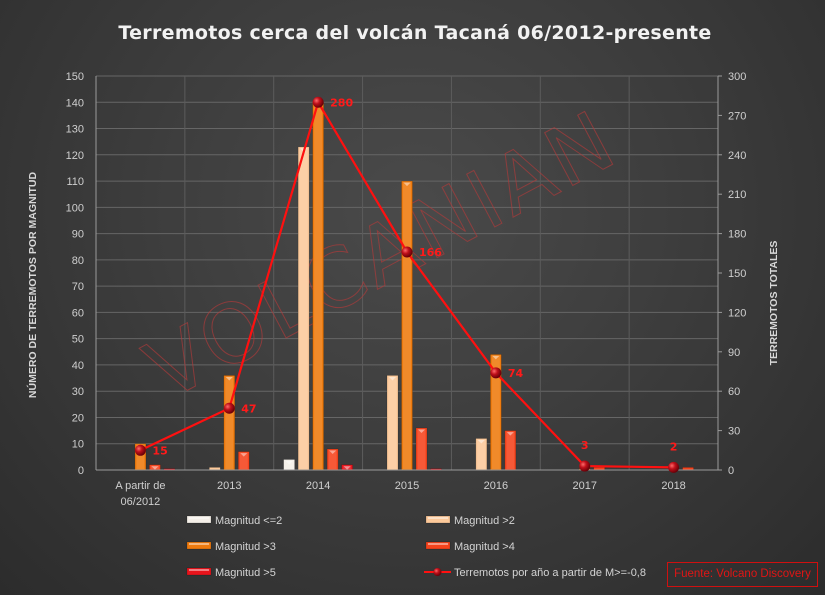 The image size is (825, 595). Describe the element at coordinates (75, 103) in the screenshot. I see `svg-text: 140` at that location.